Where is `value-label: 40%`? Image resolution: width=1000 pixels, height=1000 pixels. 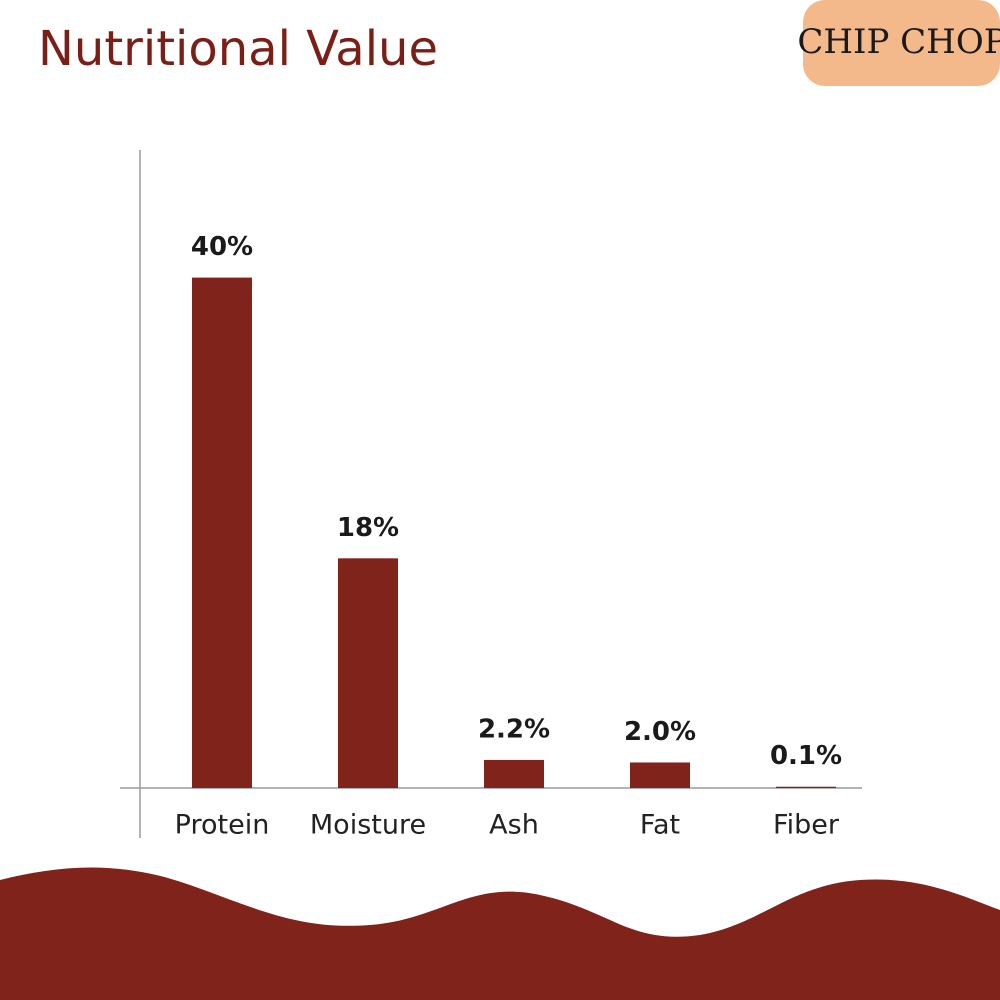
value-label: 40% is located at coordinates (222, 247).